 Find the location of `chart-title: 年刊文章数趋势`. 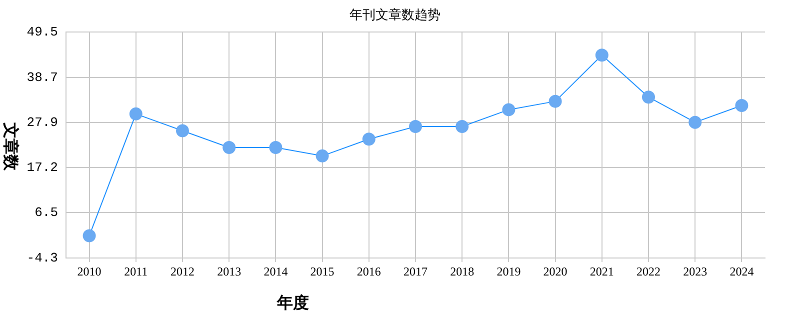

chart-title: 年刊文章数趋势 is located at coordinates (395, 15).